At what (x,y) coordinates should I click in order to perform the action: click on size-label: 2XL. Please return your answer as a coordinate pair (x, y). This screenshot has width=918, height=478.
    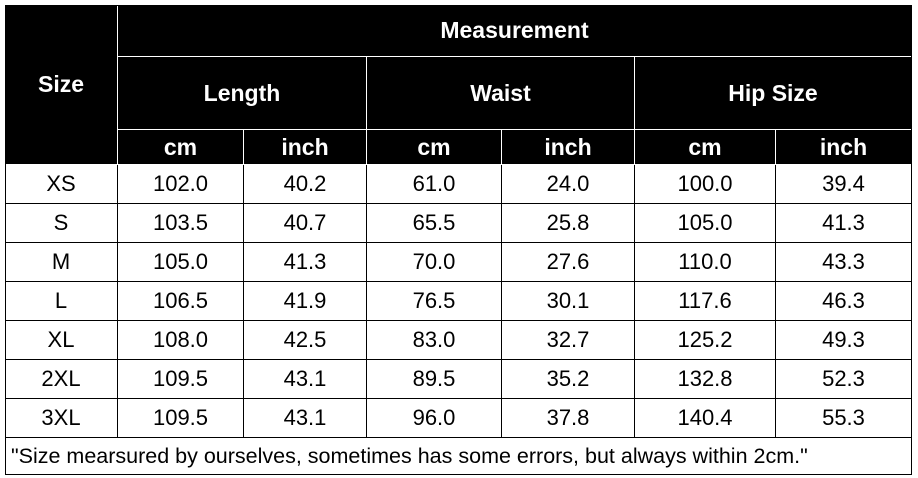
    Looking at the image, I should click on (61, 379).